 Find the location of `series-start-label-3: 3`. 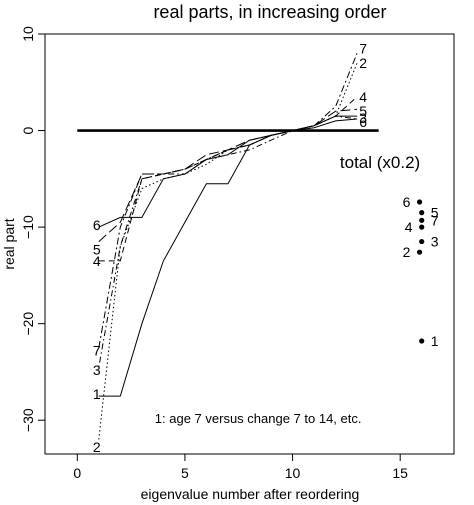

series-start-label-3: 3 is located at coordinates (97, 370).